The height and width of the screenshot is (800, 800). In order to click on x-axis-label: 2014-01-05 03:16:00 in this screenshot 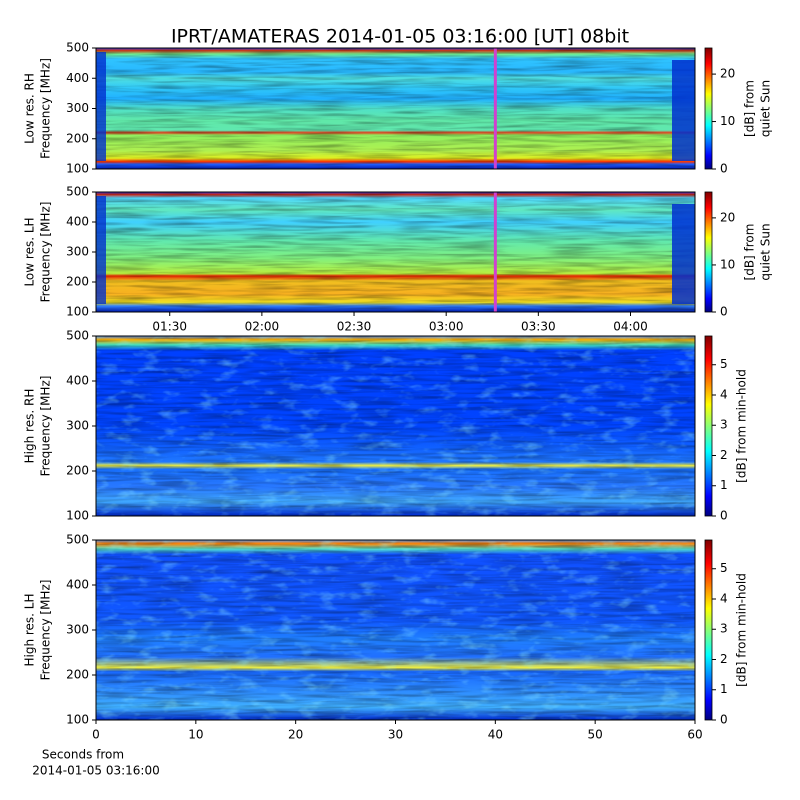, I will do `click(95, 771)`.